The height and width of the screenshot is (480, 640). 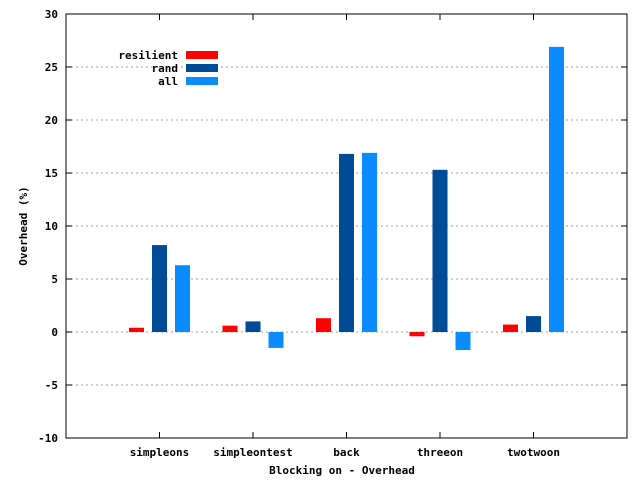 I want to click on x-tick-label: simpleontest, so click(x=252, y=452).